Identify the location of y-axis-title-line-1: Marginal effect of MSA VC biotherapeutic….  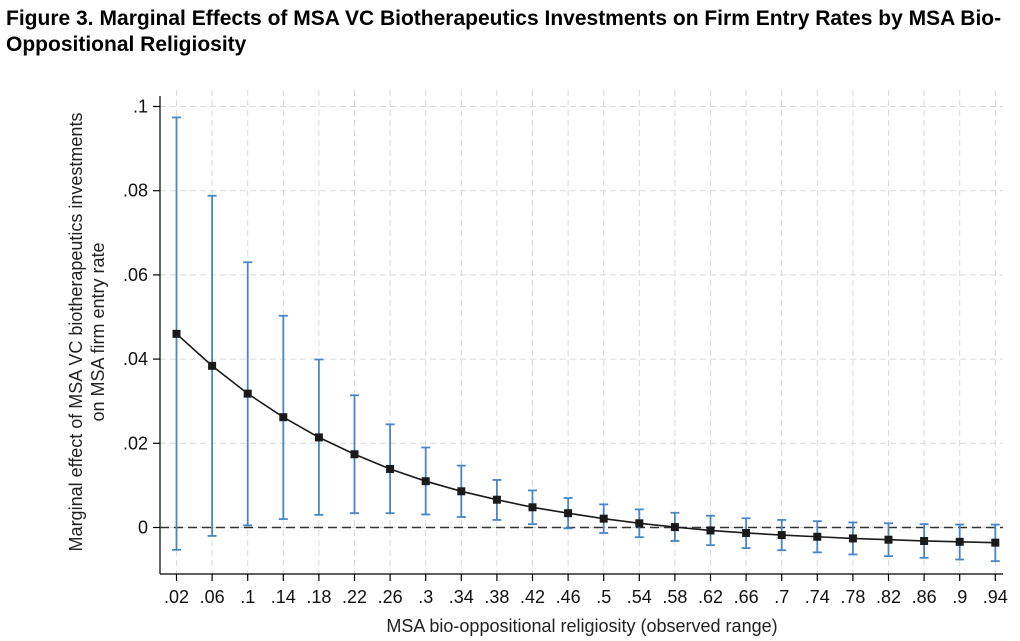
(76, 332).